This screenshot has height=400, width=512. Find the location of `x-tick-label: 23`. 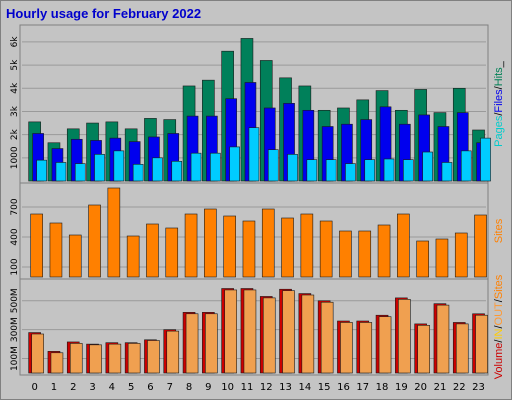

x-tick-label: 23 is located at coordinates (478, 387).